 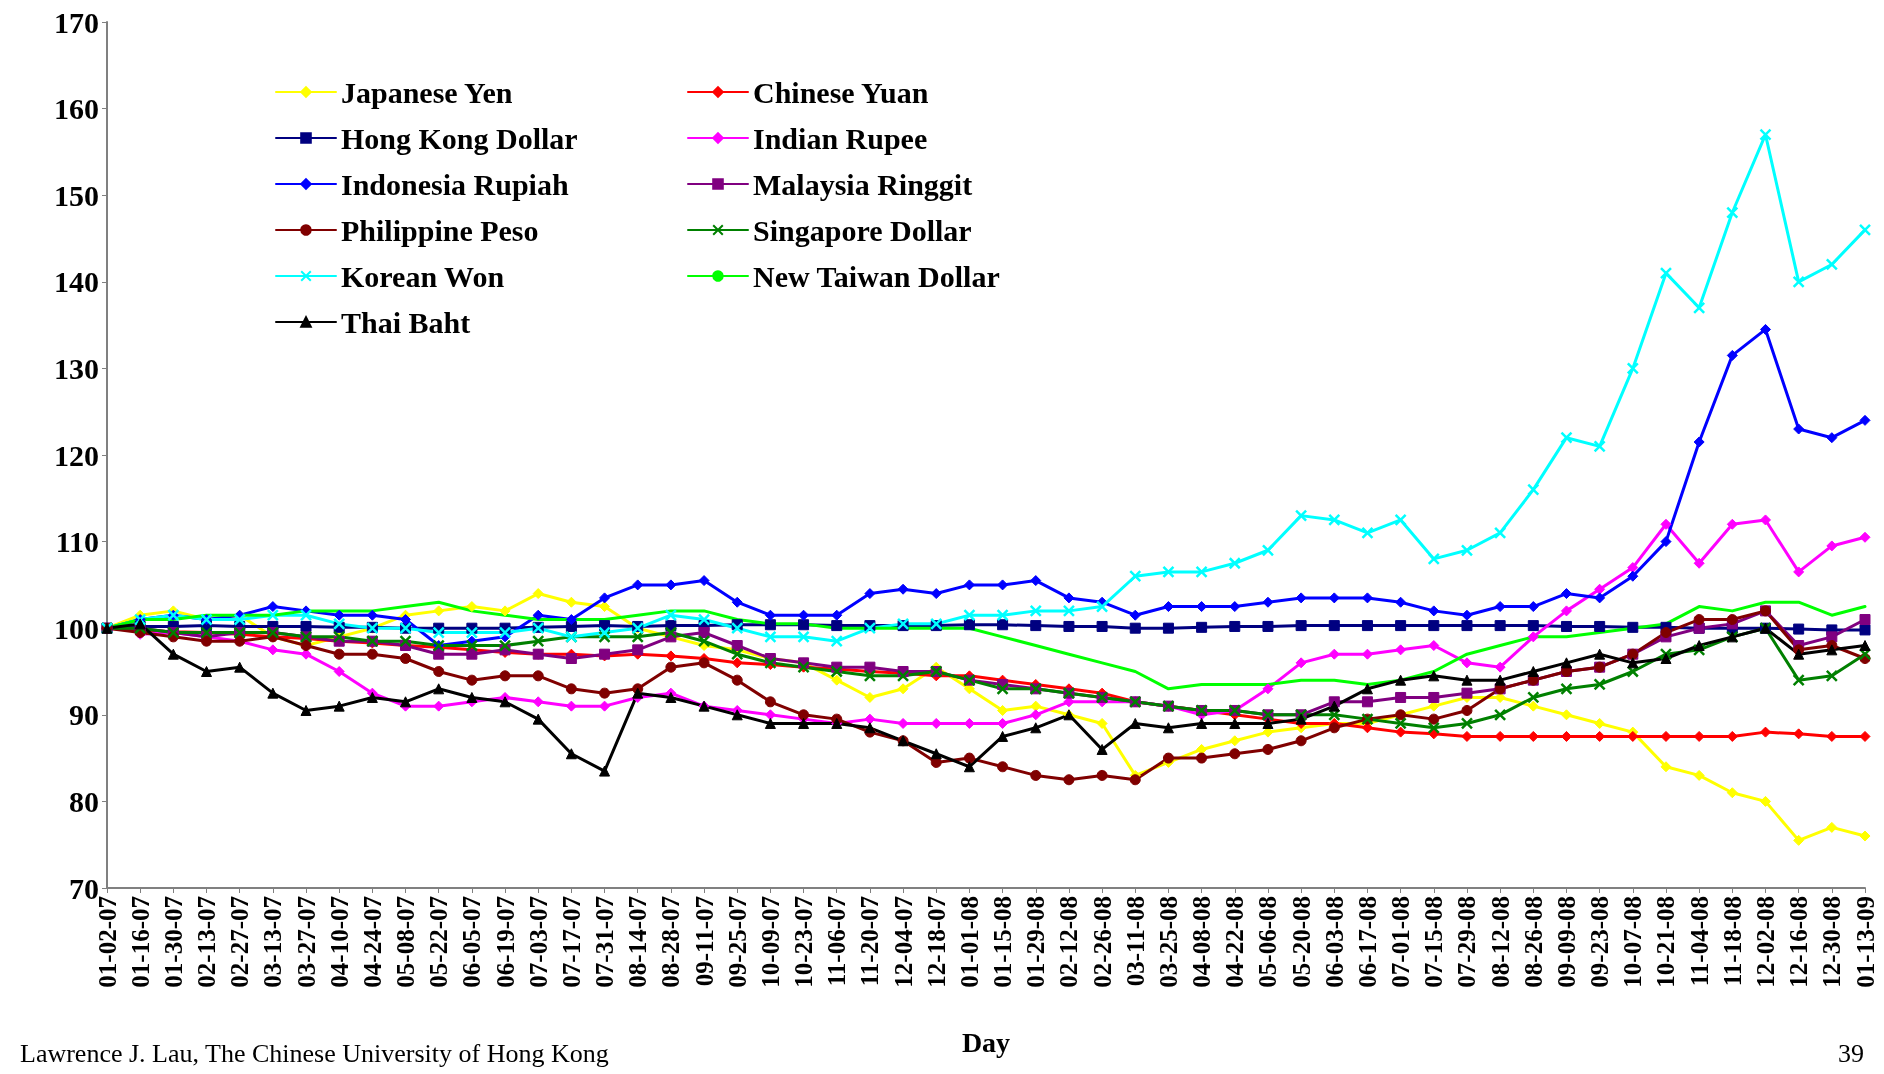 What do you see at coordinates (423, 276) in the screenshot?
I see `legend-label: Korean Won` at bounding box center [423, 276].